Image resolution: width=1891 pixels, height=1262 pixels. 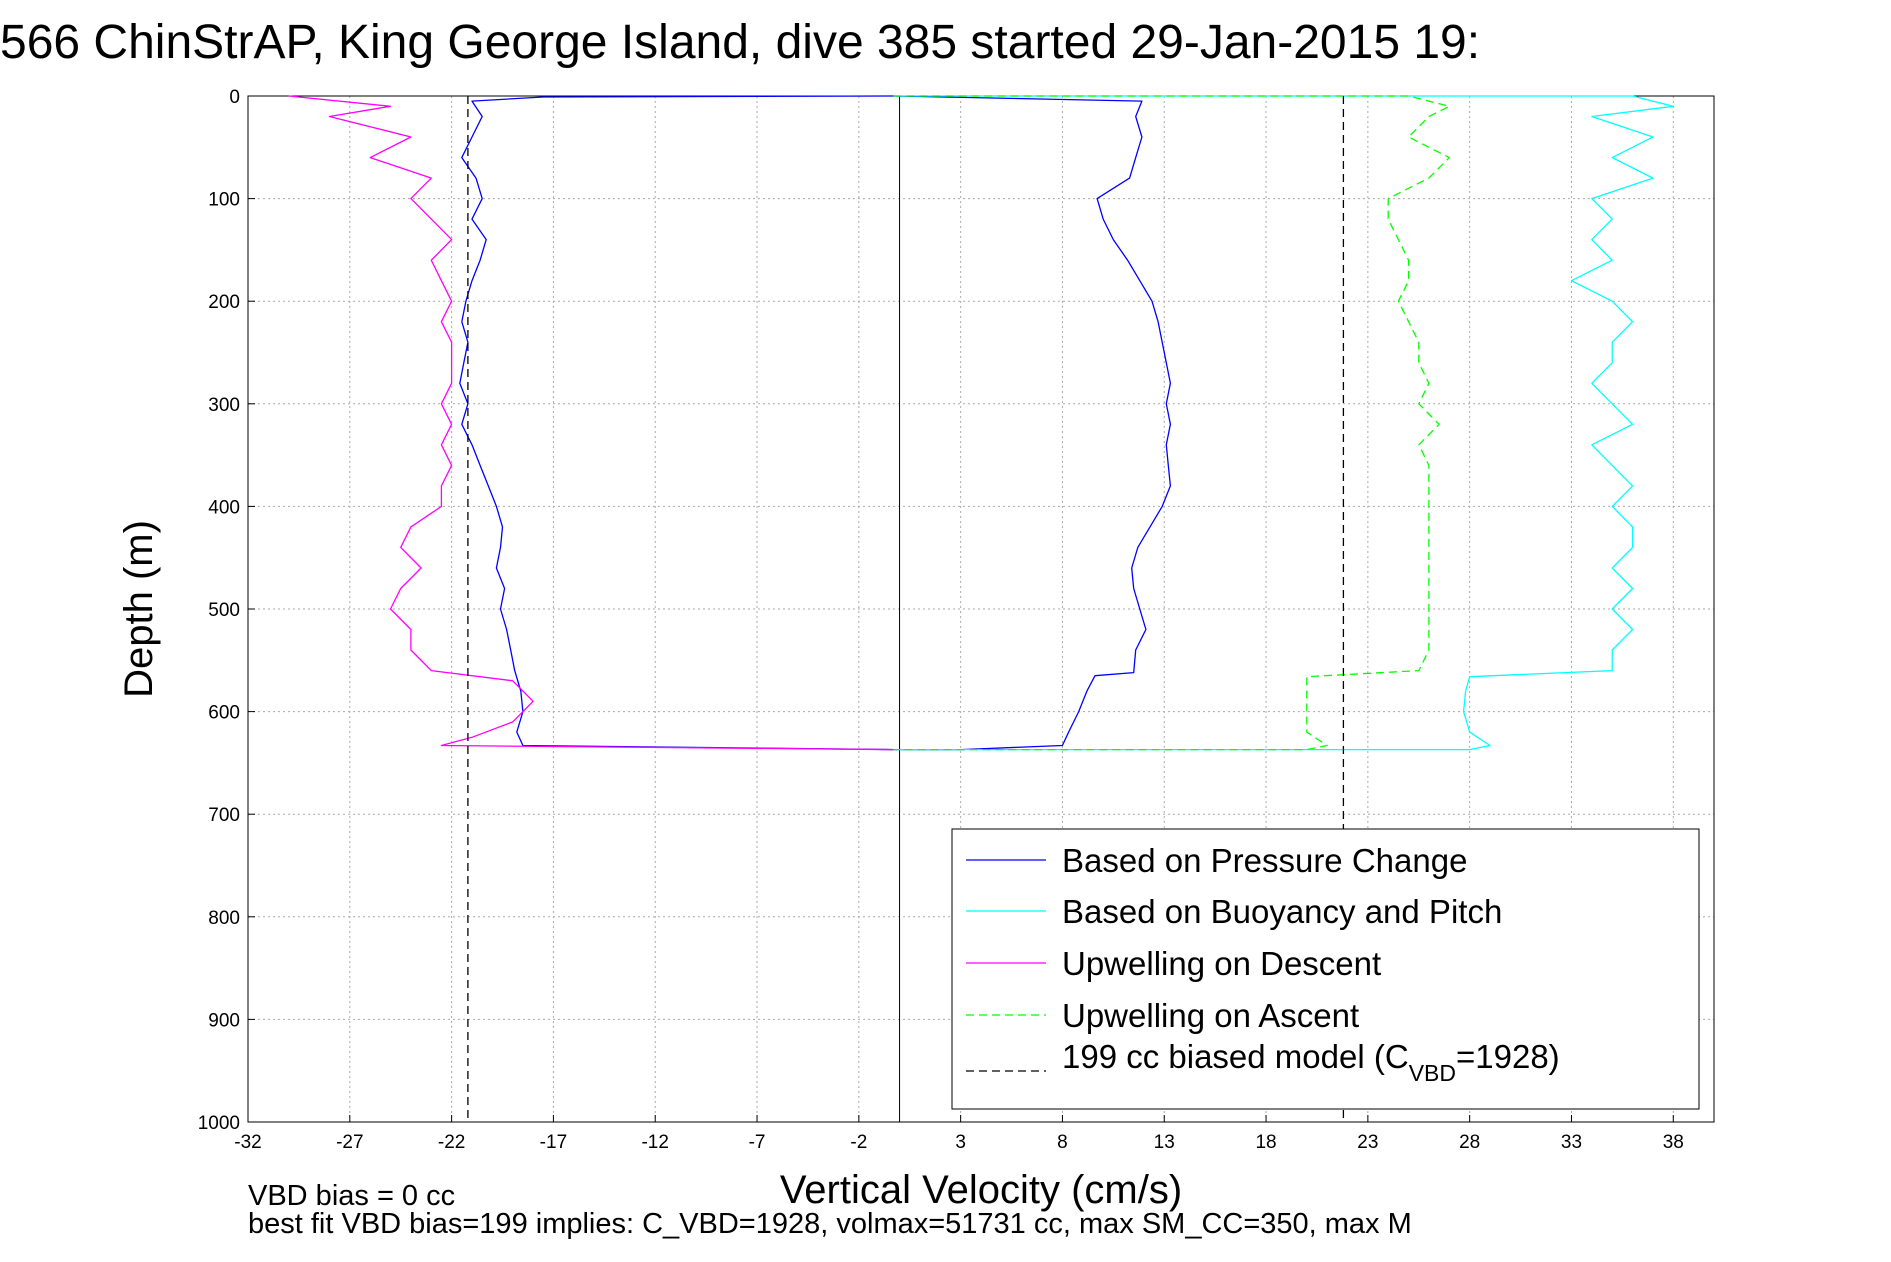 I want to click on legend-label-model-sub: VBD, so click(x=1432, y=1073).